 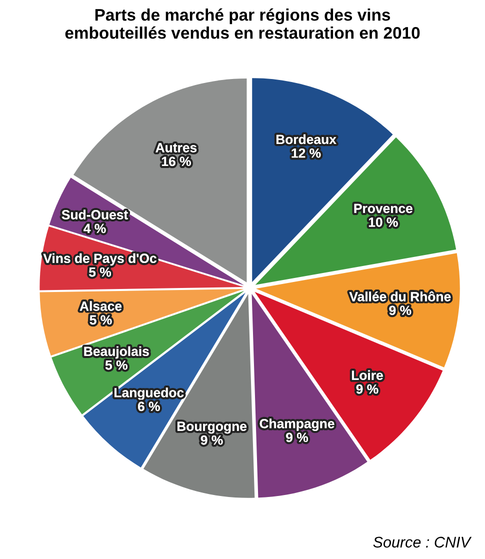 I want to click on data-label: 12 %, so click(x=306, y=153).